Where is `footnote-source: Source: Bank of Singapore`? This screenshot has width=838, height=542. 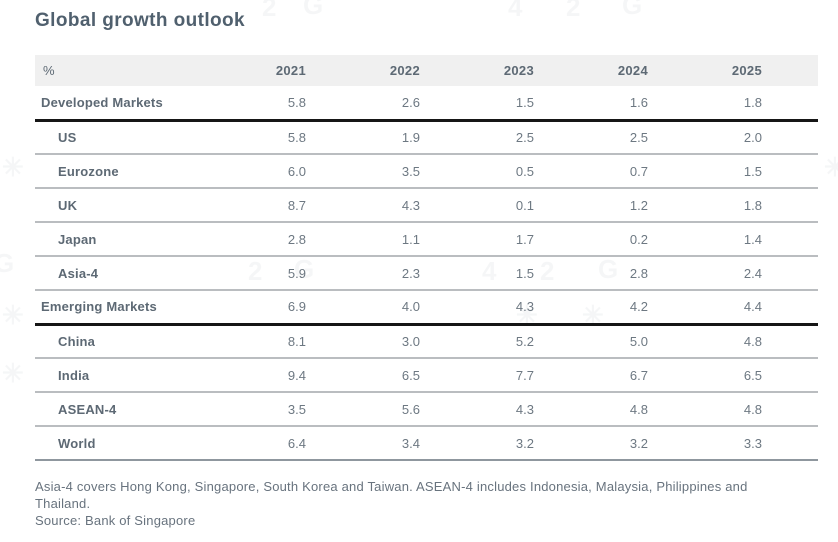 footnote-source: Source: Bank of Singapore is located at coordinates (115, 521).